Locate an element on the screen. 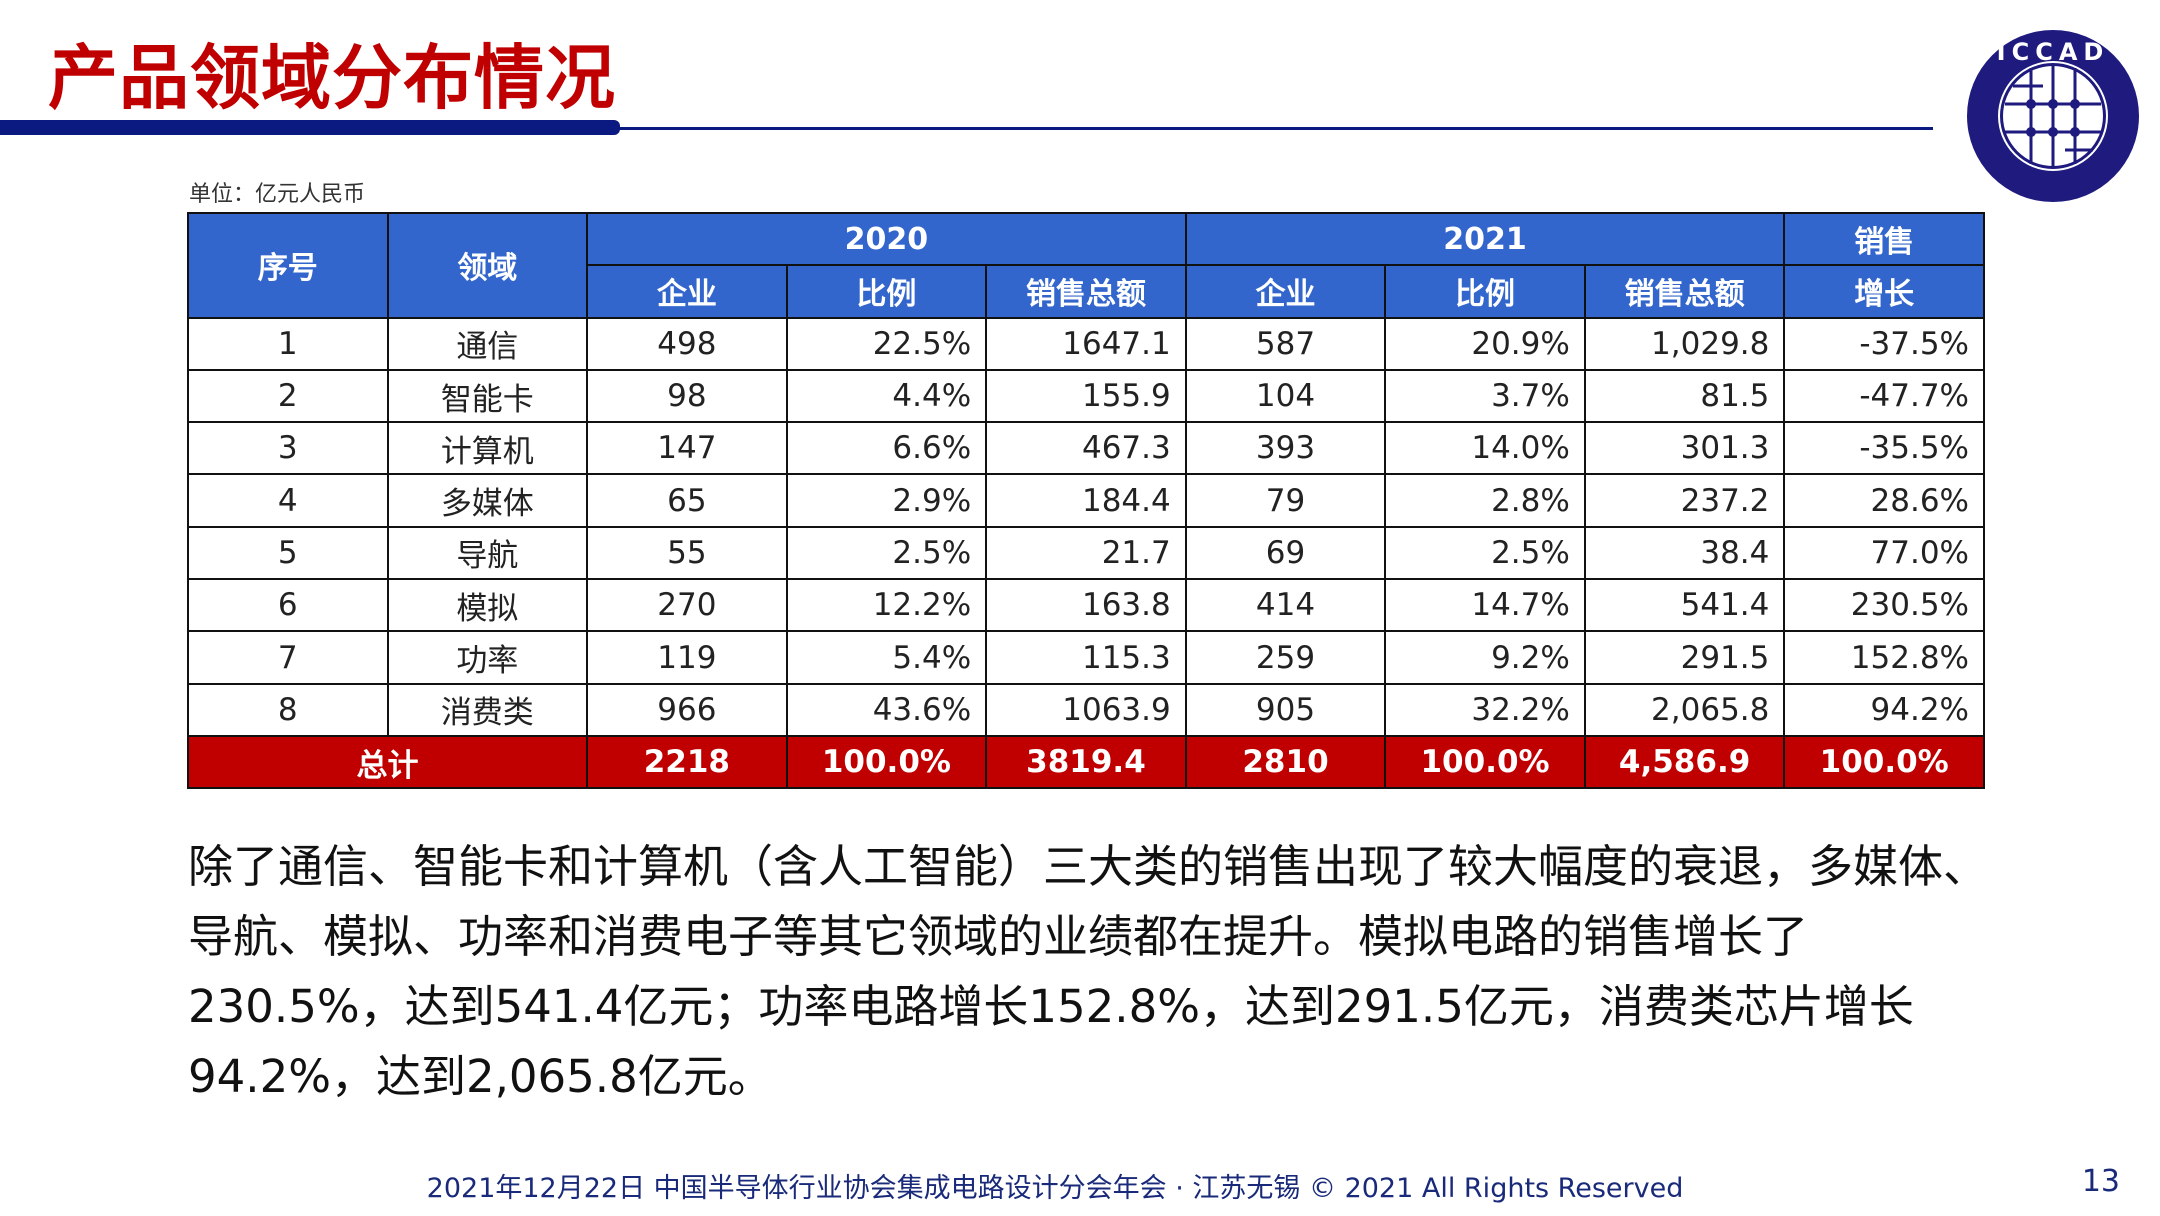 The height and width of the screenshot is (1216, 2160). table-row: 3 计算机 147 6.6% 467.3 393 14.0% 301.3 -35.5% is located at coordinates (1086, 448).